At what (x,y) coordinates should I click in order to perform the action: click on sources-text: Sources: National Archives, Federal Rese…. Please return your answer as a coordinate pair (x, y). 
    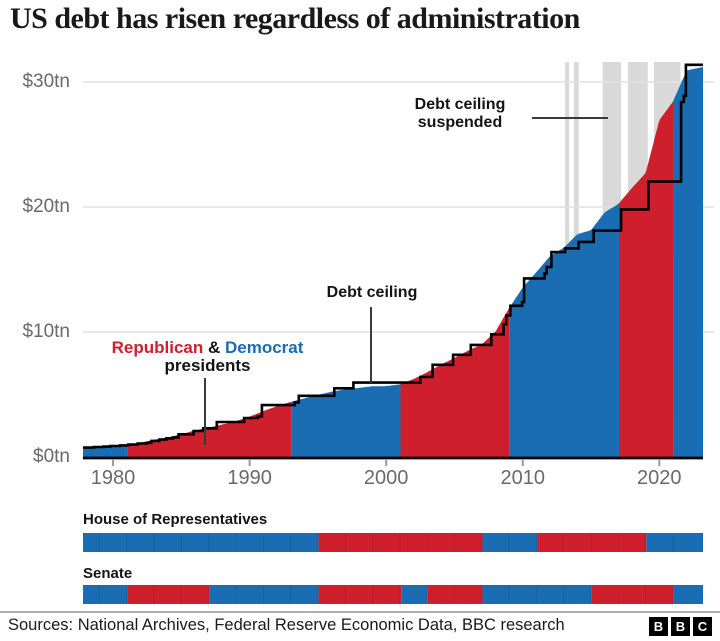
    Looking at the image, I should click on (286, 625).